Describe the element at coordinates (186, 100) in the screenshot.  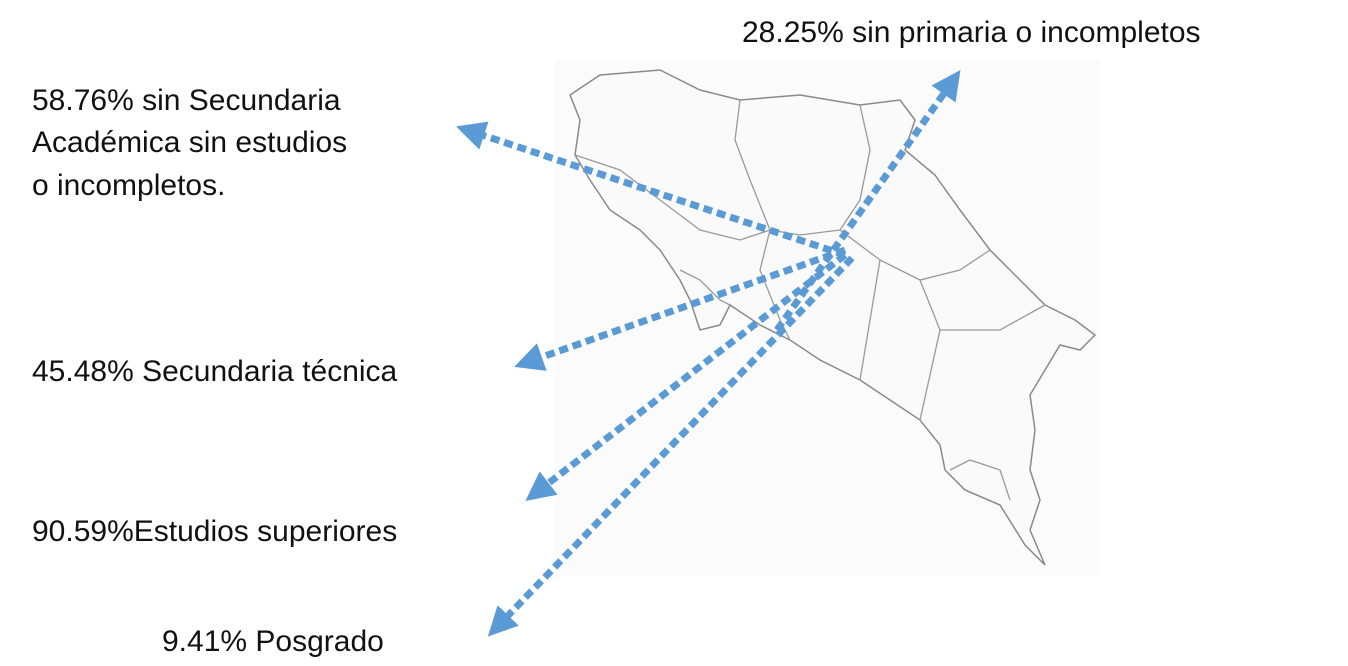
I see `label-line: 58.76% sin Secundaria` at that location.